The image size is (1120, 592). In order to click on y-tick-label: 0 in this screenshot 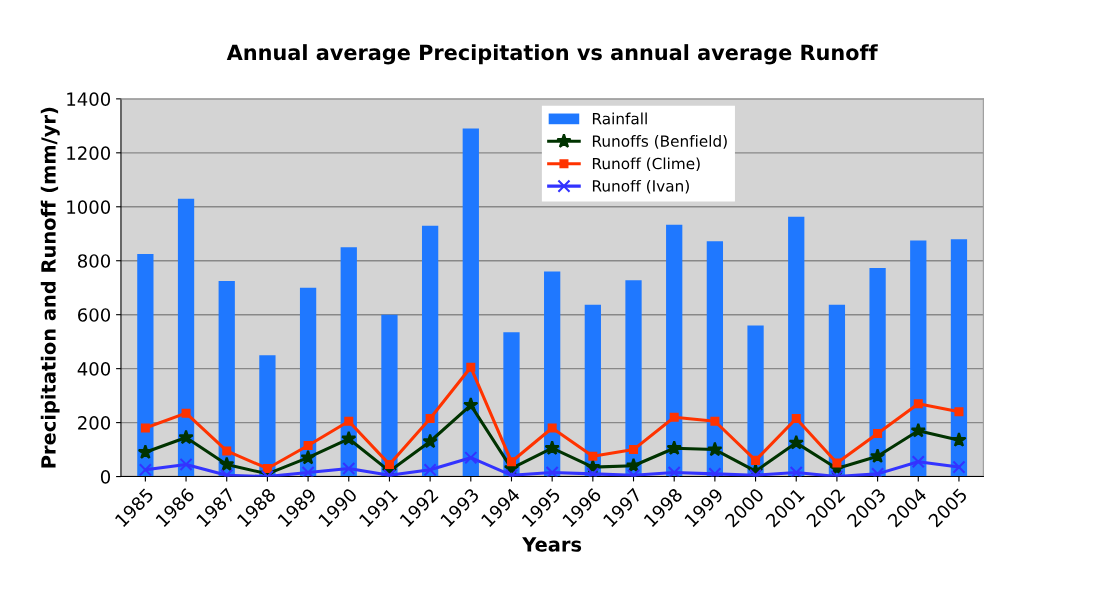, I will do `click(105, 477)`.